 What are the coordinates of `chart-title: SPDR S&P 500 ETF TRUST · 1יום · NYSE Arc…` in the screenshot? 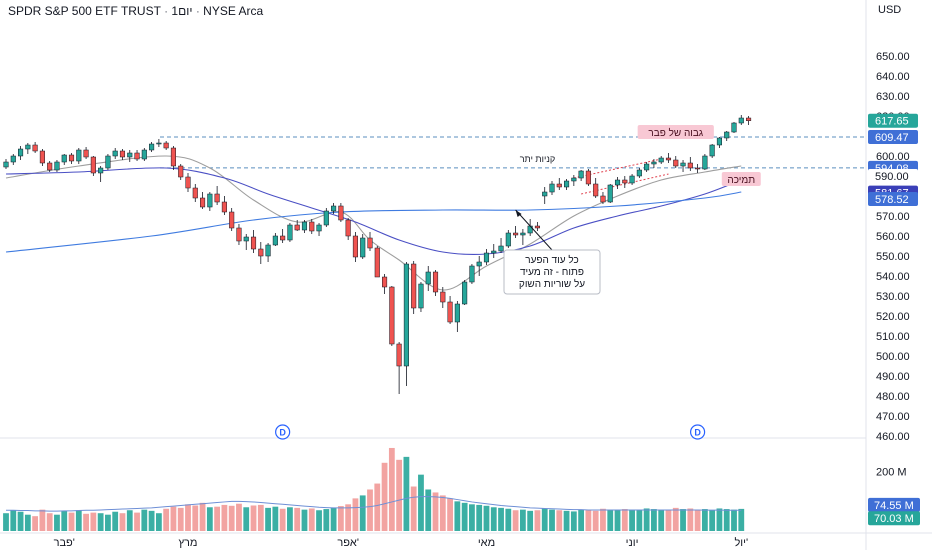 It's located at (135, 11).